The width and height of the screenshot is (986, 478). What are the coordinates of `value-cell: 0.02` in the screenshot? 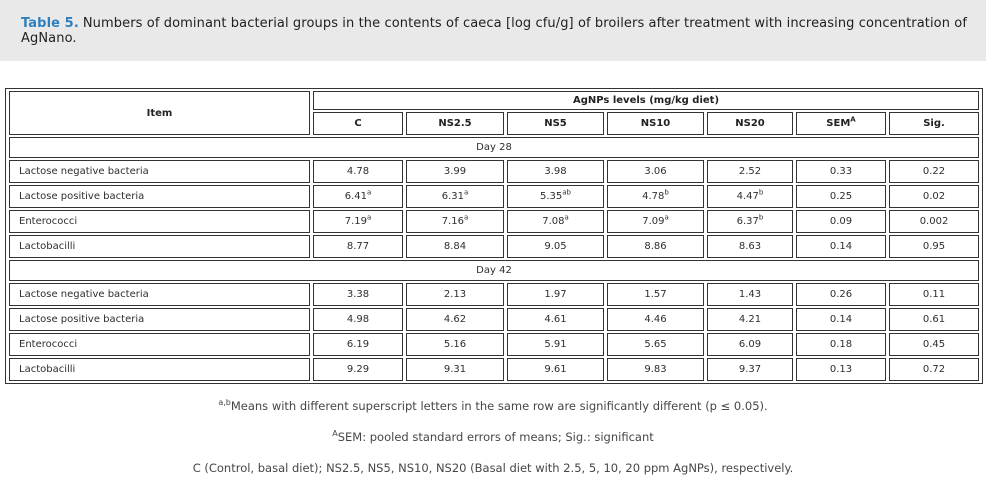 It's located at (934, 196).